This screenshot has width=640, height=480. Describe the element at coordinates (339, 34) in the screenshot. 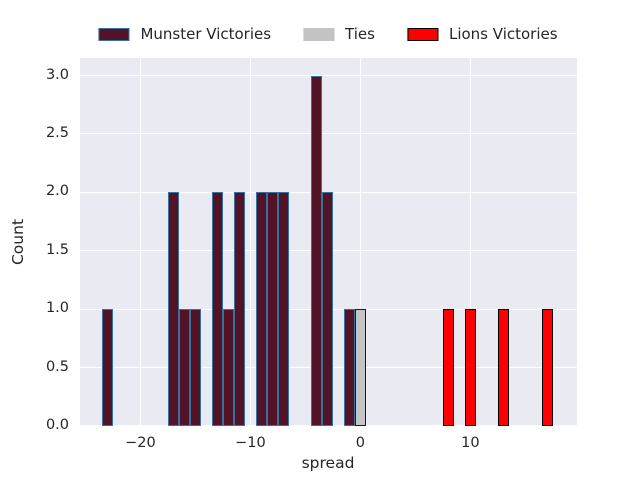

I see `legend-item-ties: Ties` at that location.